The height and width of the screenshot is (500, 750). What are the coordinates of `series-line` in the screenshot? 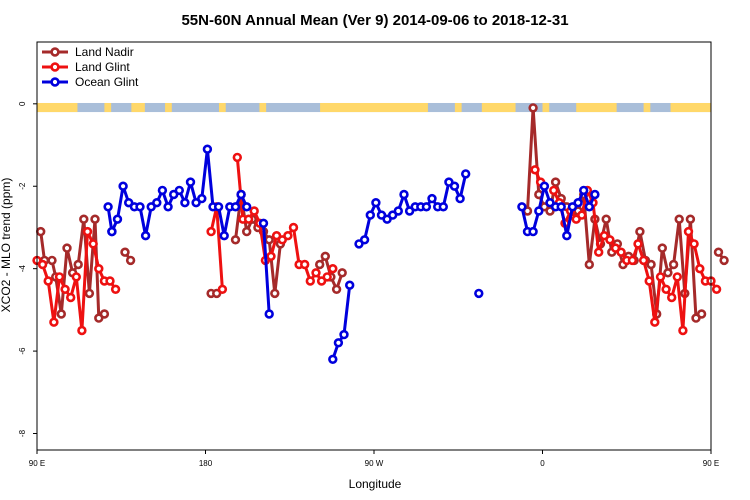 It's located at (341, 322).